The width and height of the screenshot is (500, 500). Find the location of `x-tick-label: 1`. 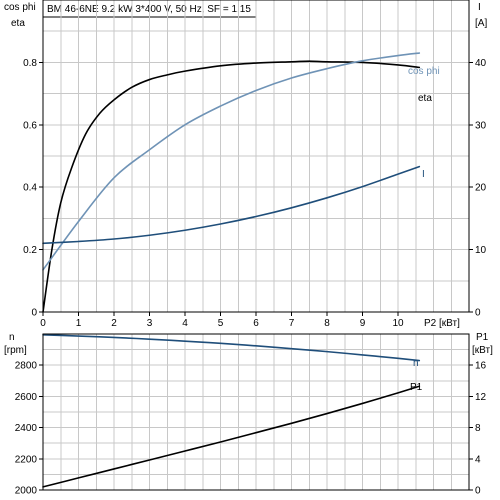

x-tick-label: 1 is located at coordinates (79, 323).